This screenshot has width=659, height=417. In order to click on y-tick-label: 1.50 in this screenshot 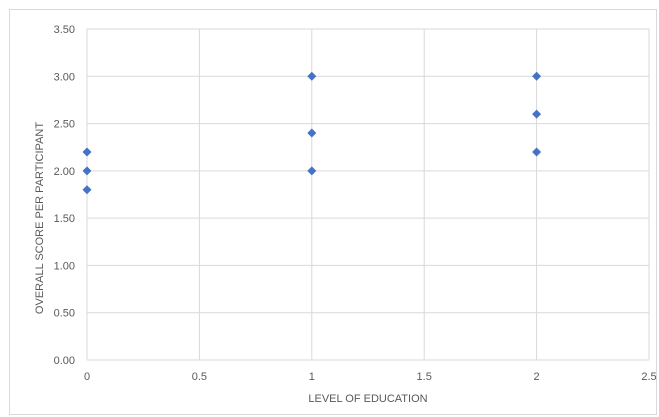, I will do `click(64, 219)`.